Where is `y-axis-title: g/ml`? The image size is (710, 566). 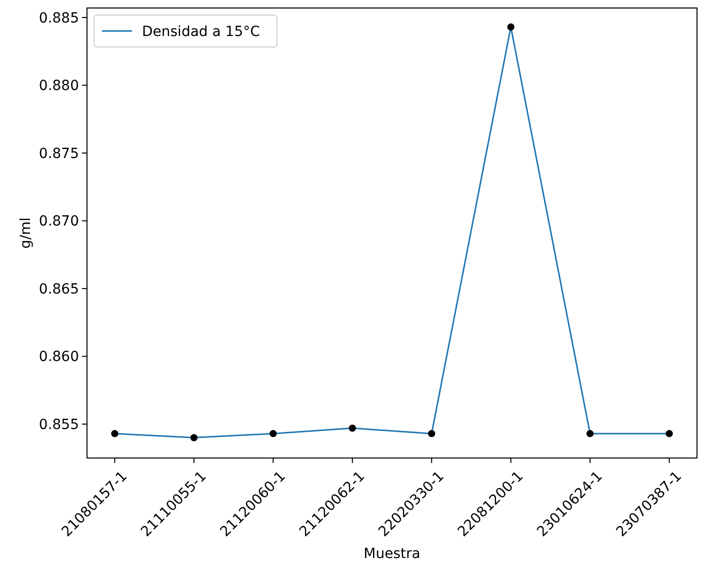
y-axis-title: g/ml is located at coordinates (26, 233).